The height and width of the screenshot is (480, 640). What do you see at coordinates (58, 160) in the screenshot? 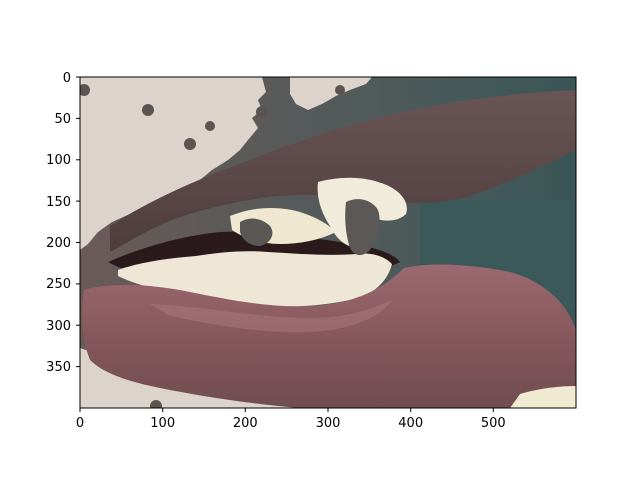
I see `y-tick-label: 100` at bounding box center [58, 160].